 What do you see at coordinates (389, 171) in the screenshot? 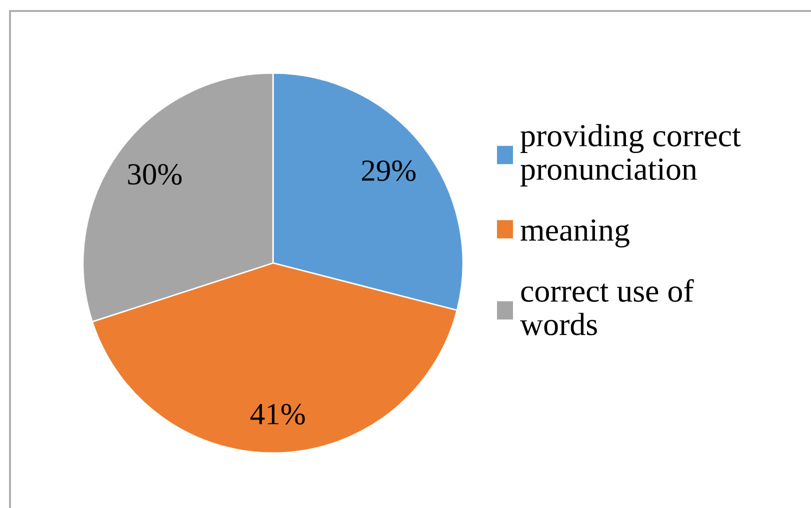
I see `data-label: 29%` at bounding box center [389, 171].